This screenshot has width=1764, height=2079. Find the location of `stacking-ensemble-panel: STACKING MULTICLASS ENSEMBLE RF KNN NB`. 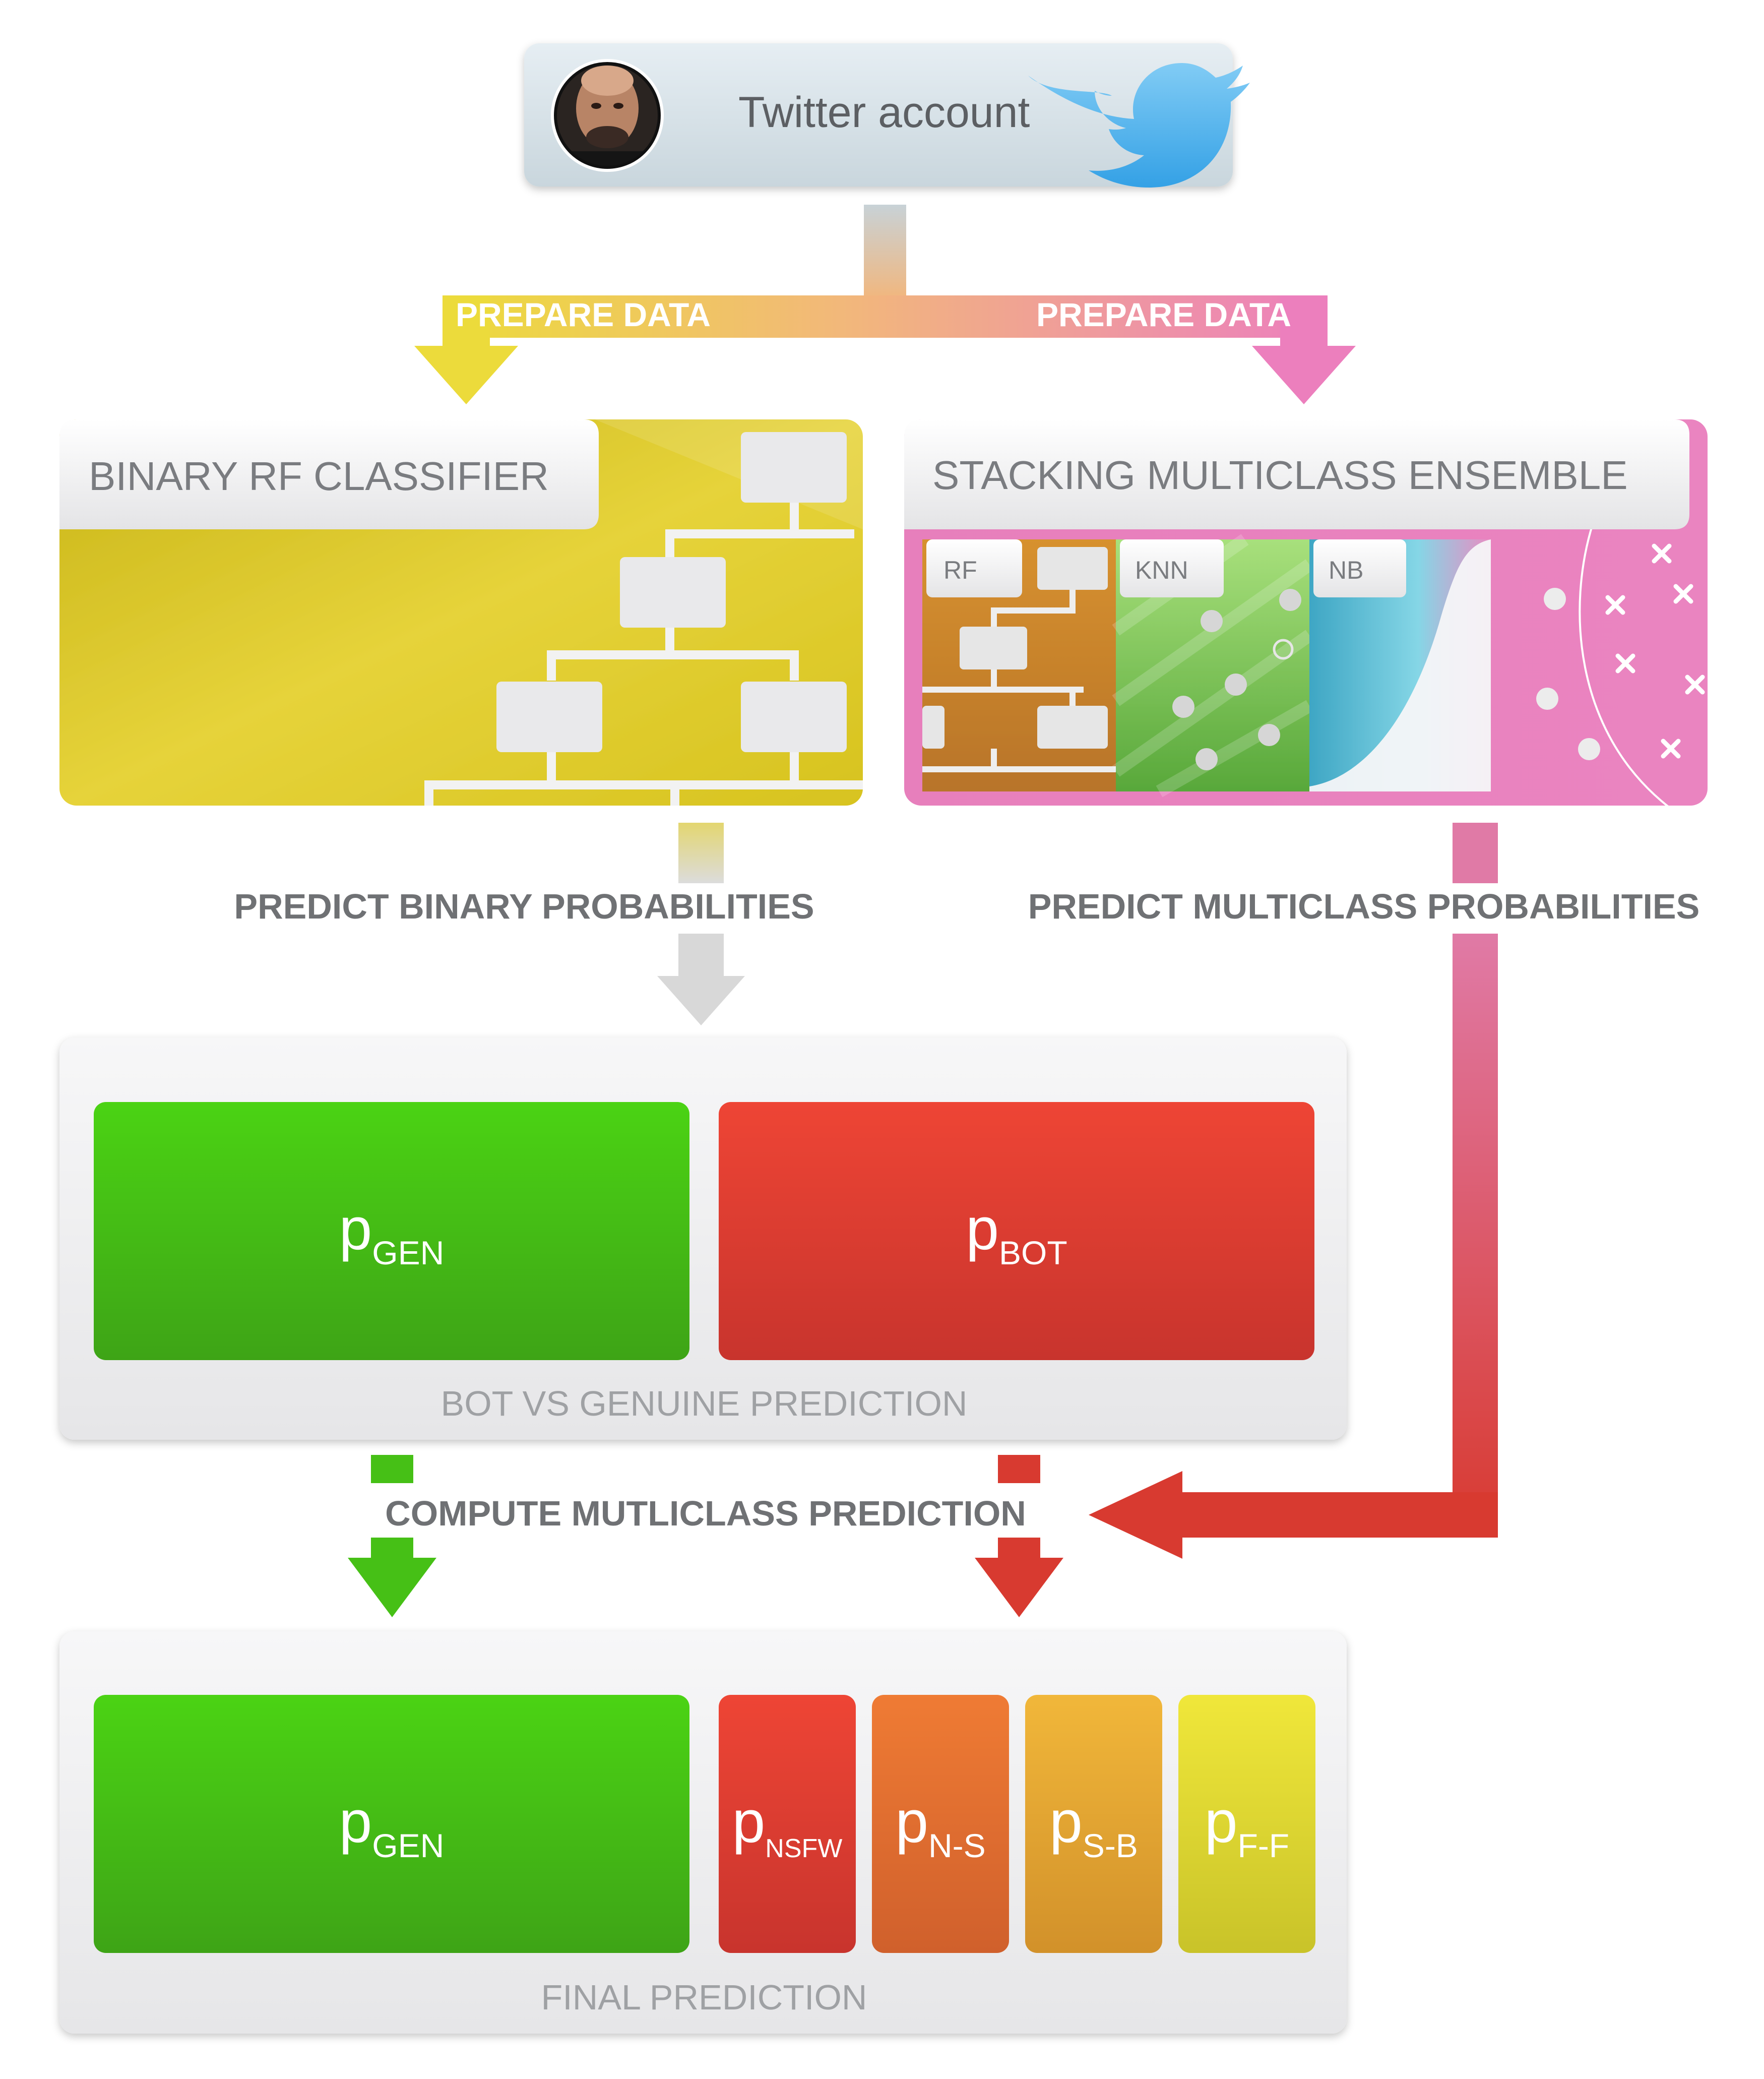

stacking-ensemble-panel: STACKING MULTICLASS ENSEMBLE RF KNN NB is located at coordinates (1306, 612).